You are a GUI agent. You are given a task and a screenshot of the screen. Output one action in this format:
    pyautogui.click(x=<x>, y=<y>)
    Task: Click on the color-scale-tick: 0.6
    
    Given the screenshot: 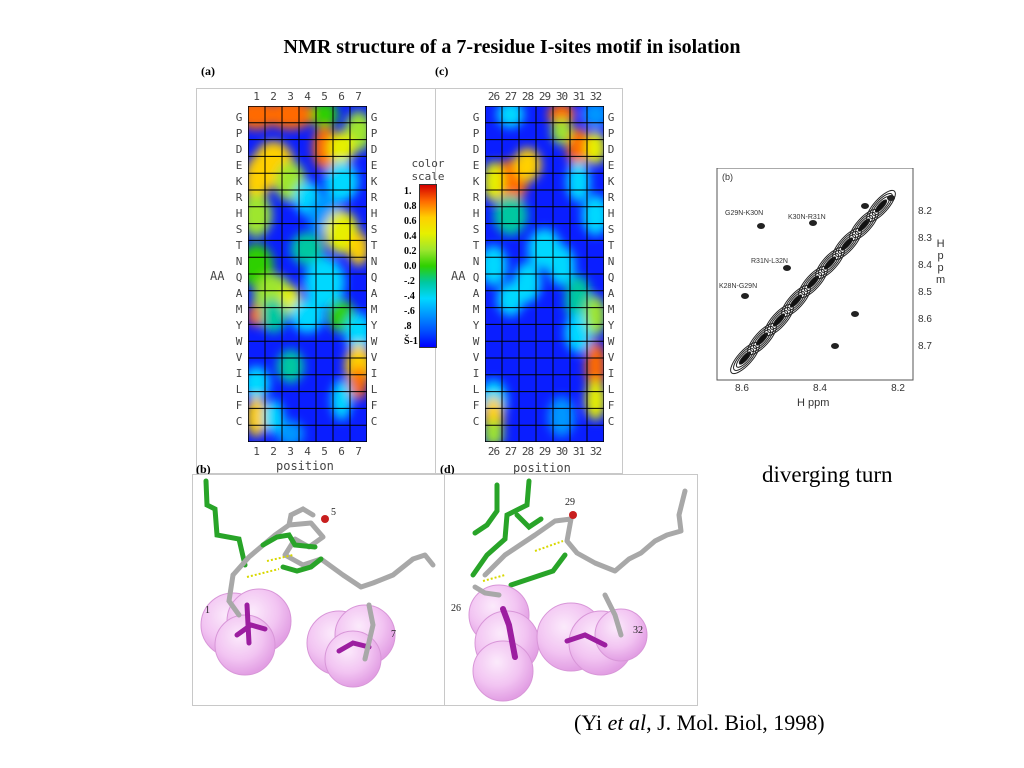 What is the action you would take?
    pyautogui.click(x=410, y=221)
    